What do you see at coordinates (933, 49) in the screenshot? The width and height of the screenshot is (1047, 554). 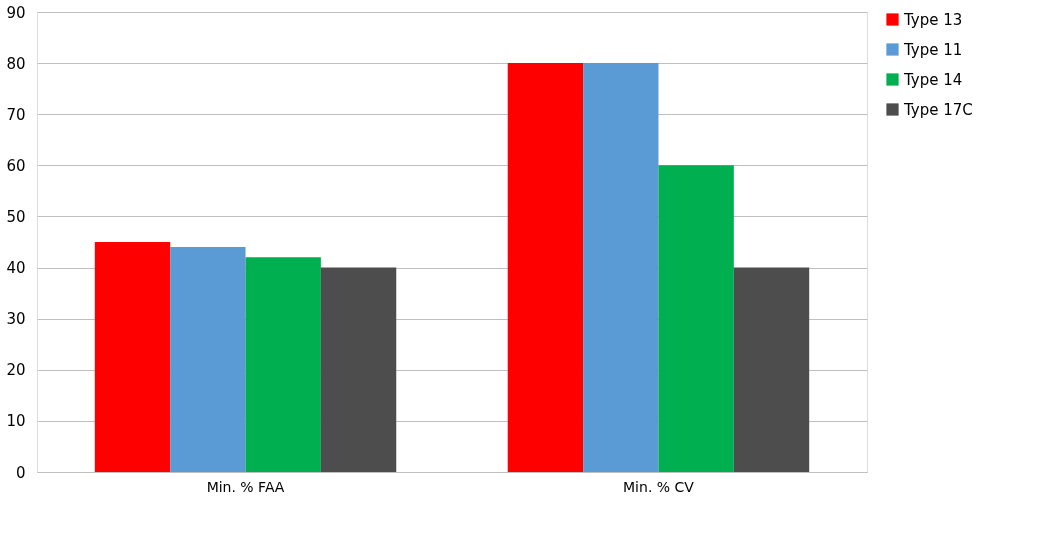 I see `legend-label: Type 11` at bounding box center [933, 49].